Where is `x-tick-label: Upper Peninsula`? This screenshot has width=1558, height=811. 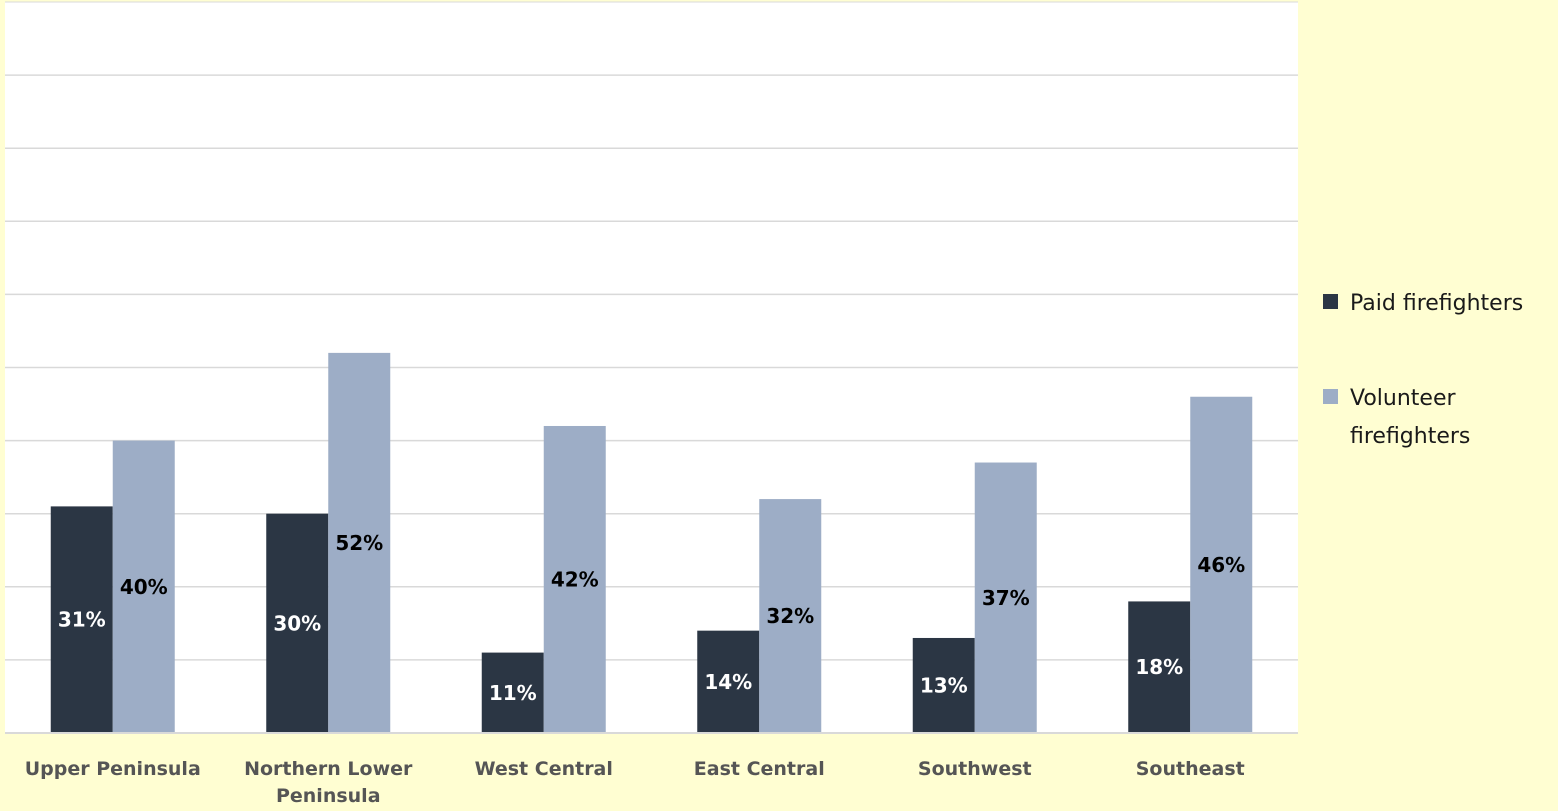
x-tick-label: Upper Peninsula is located at coordinates (113, 769).